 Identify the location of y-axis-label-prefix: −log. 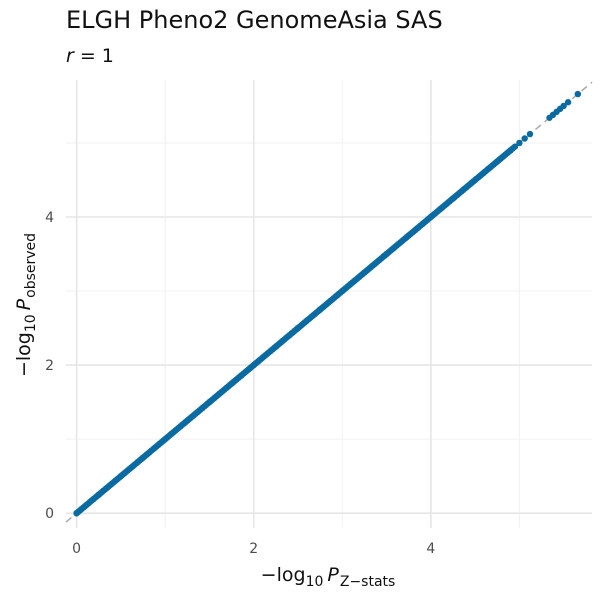
(24, 354).